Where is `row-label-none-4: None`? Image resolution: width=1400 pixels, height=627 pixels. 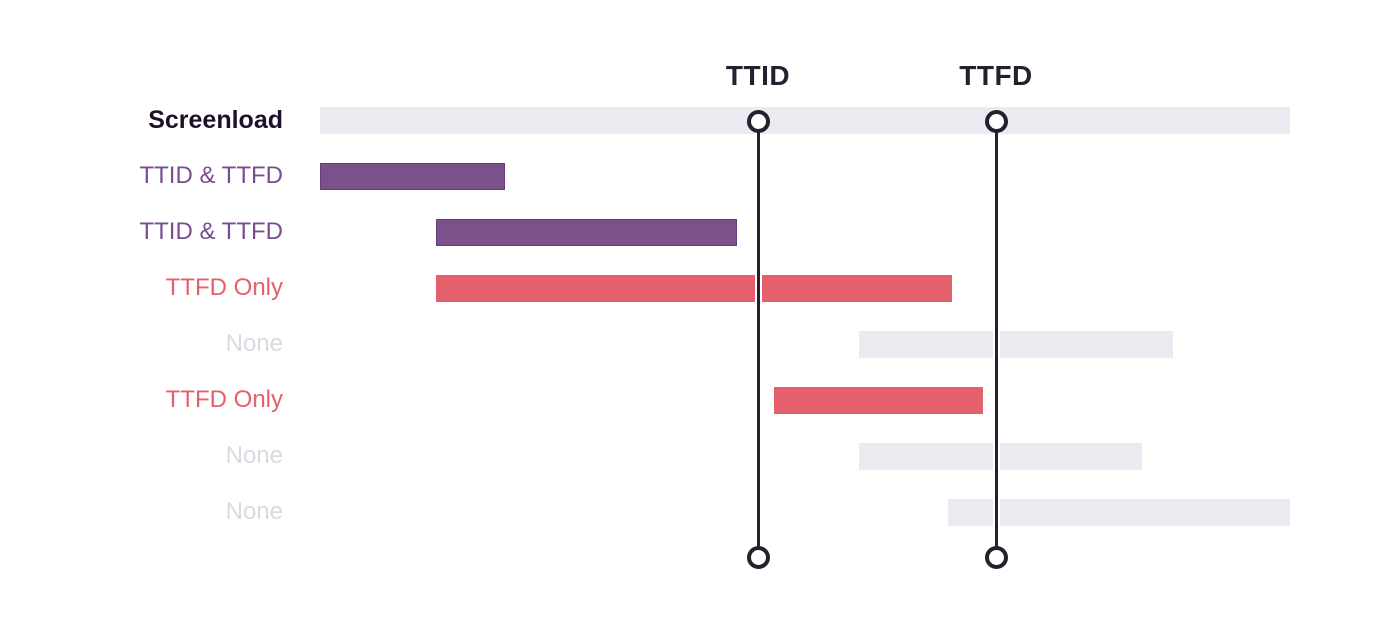 row-label-none-4: None is located at coordinates (254, 343).